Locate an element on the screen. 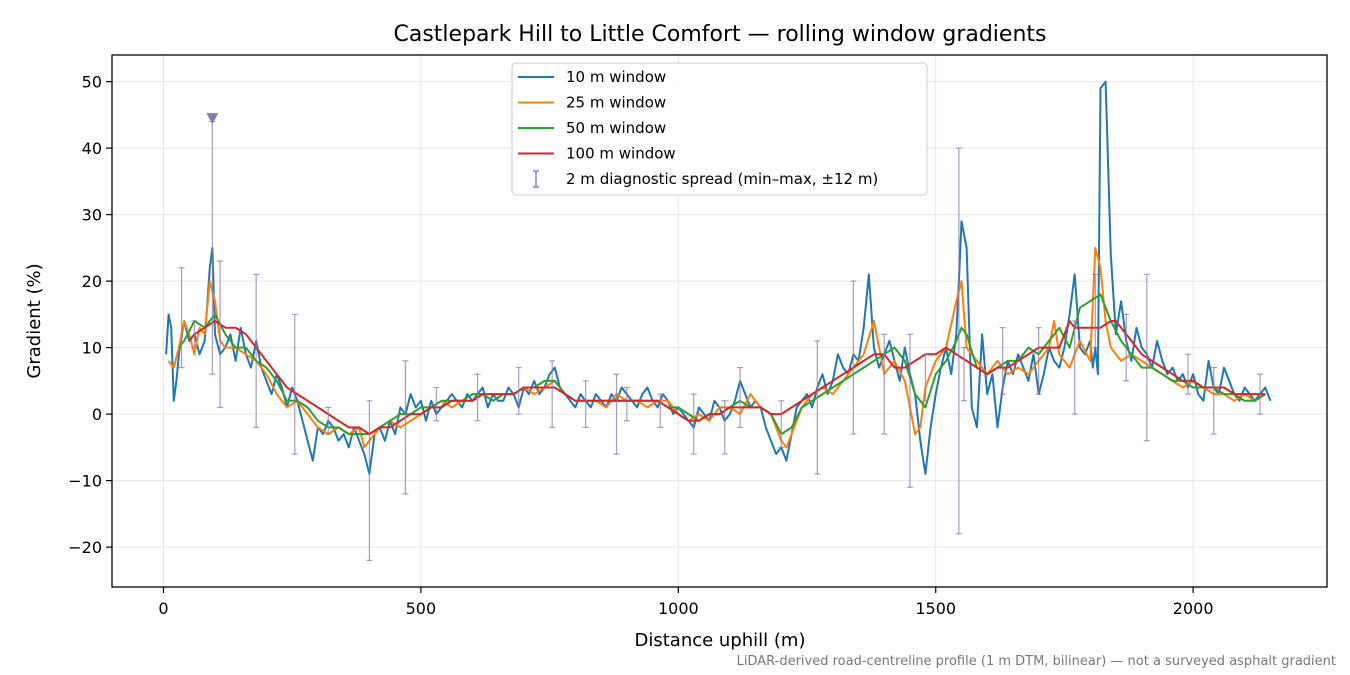  x-tick-label: 2000 is located at coordinates (1193, 608).